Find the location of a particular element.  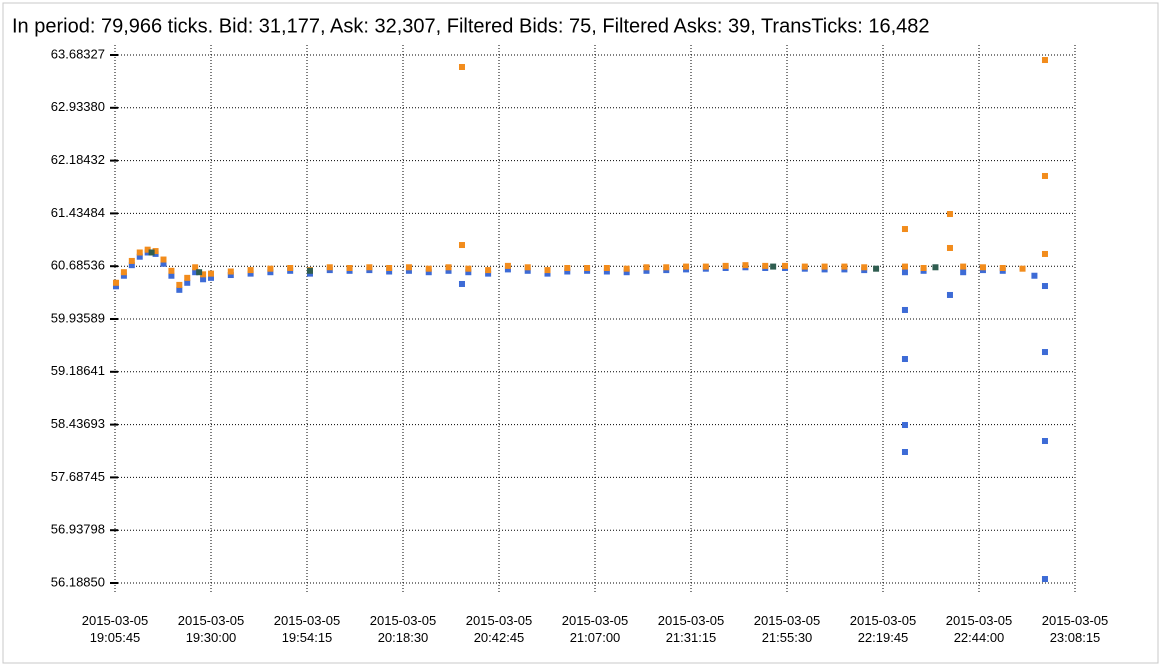

y-tick-label: 61.43484 is located at coordinates (78, 212).